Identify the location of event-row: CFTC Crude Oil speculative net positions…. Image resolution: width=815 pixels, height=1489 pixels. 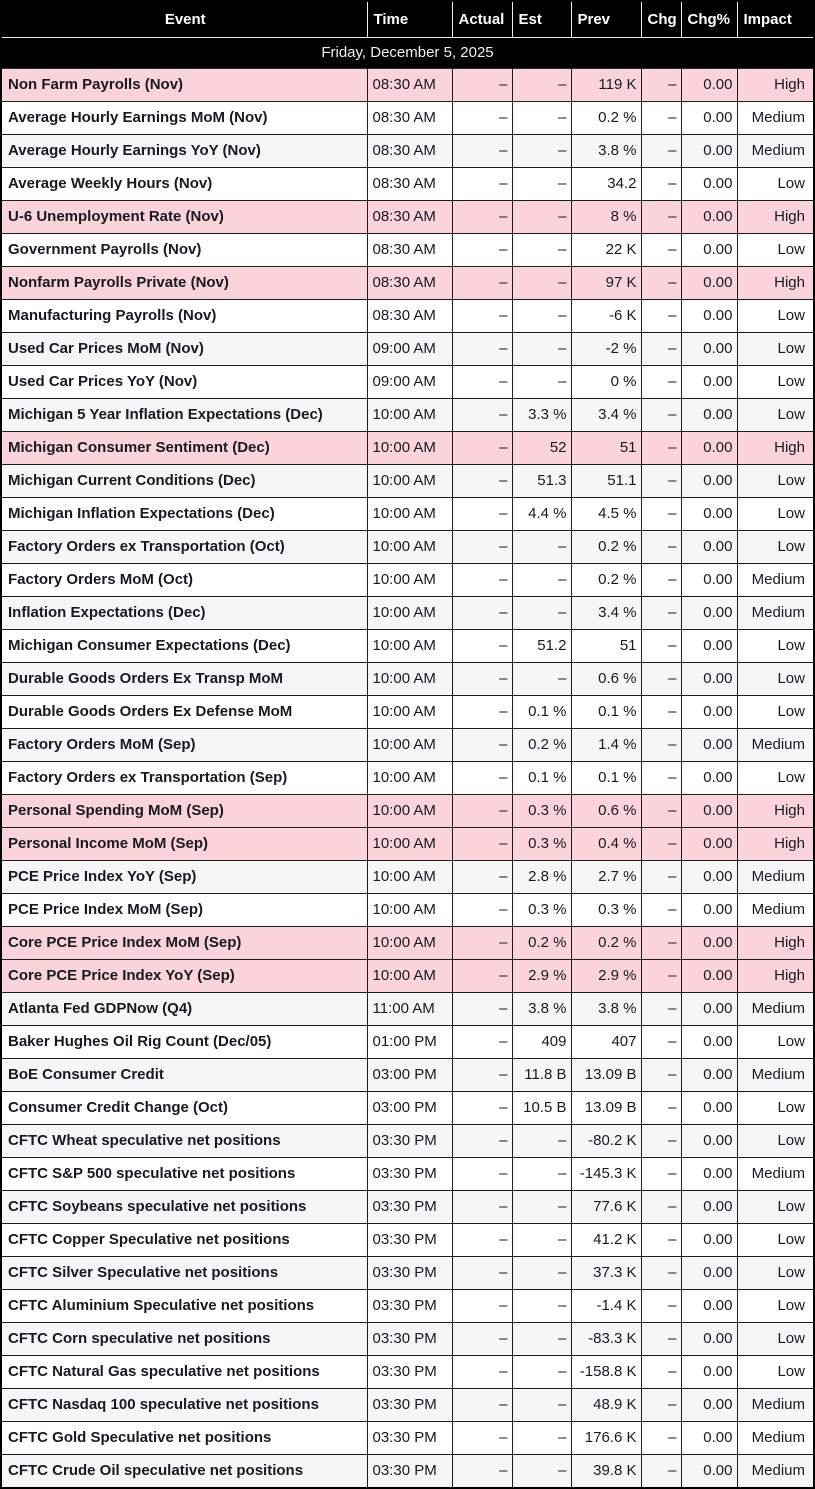
(407, 1471).